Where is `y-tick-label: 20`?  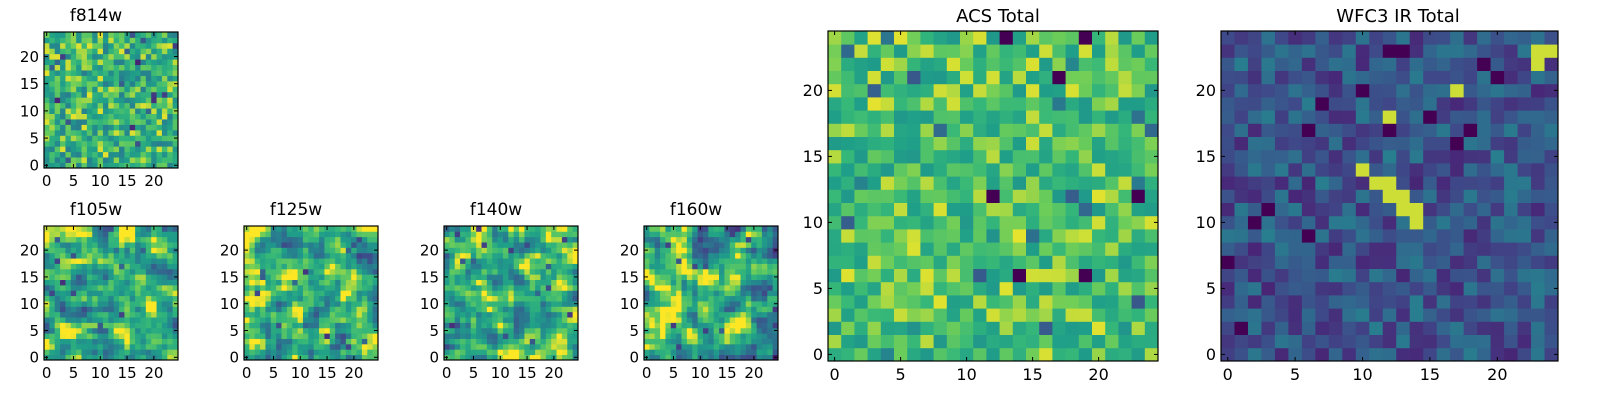 y-tick-label: 20 is located at coordinates (813, 90).